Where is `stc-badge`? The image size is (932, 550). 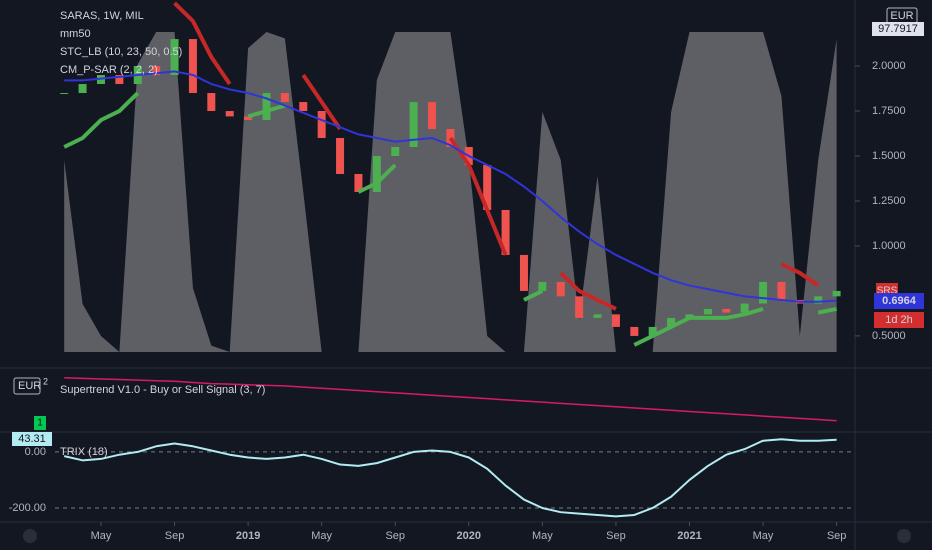 stc-badge is located at coordinates (898, 29).